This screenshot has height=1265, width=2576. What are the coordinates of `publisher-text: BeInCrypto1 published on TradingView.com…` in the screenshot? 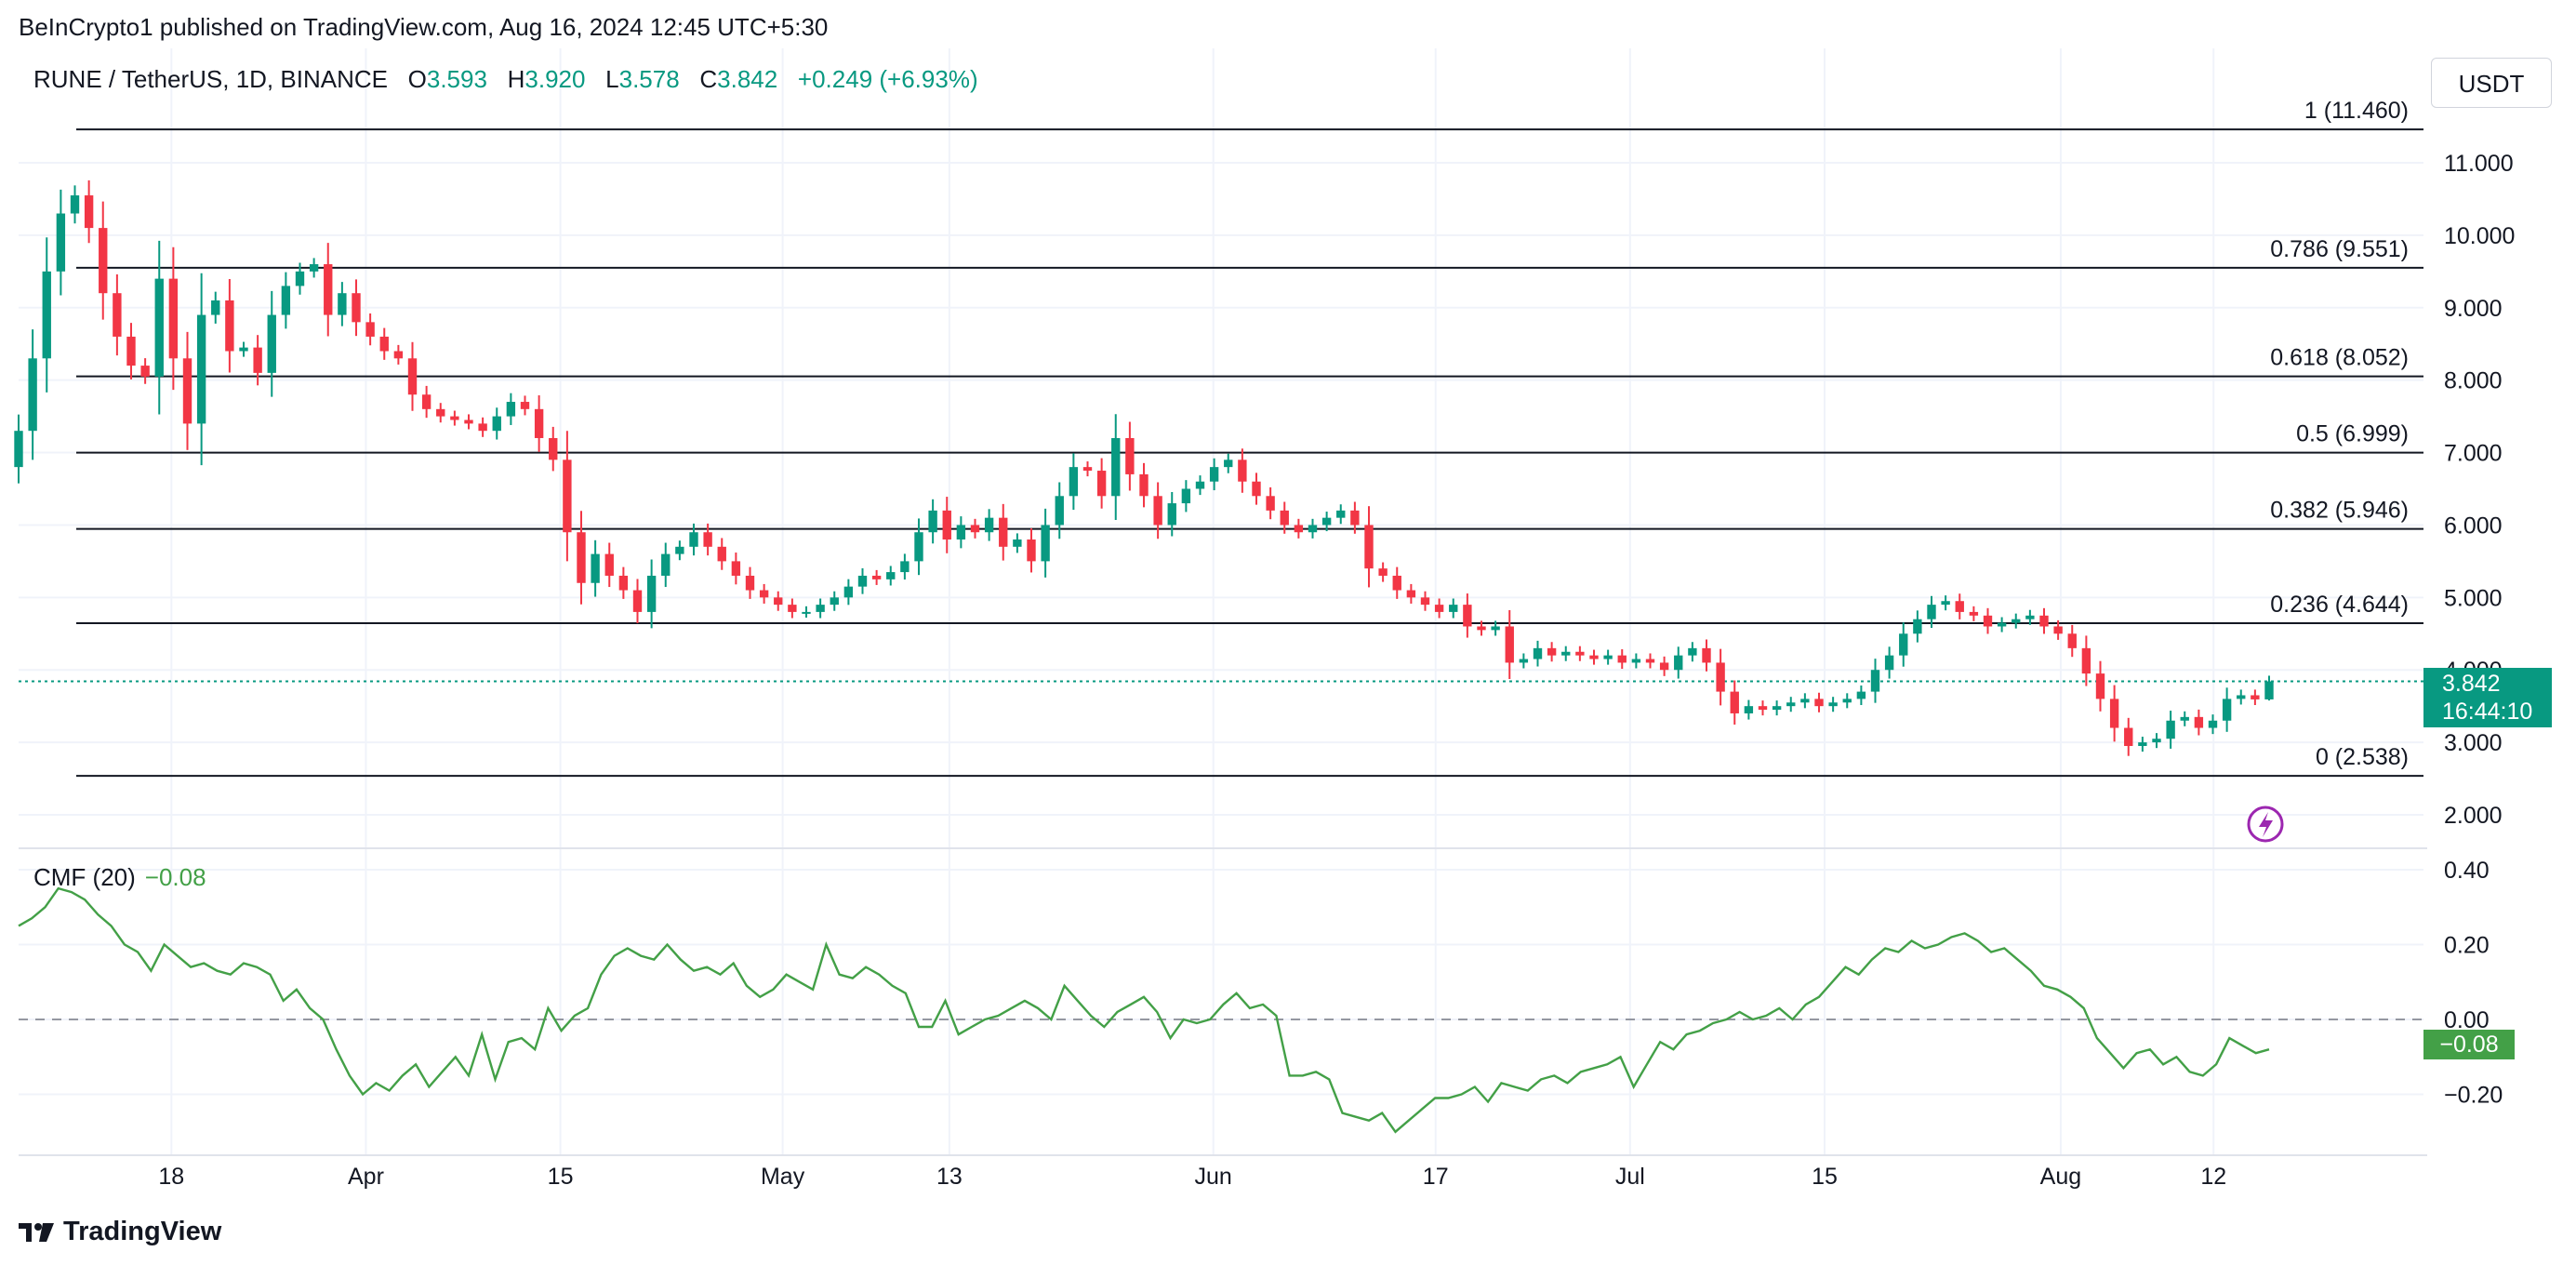 It's located at (424, 27).